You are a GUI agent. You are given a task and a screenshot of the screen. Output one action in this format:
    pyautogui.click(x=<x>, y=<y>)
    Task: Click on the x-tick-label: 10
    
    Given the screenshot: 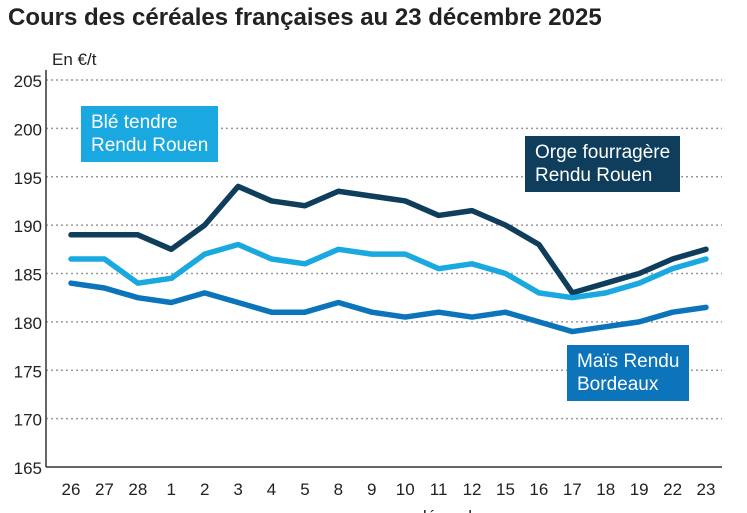 What is the action you would take?
    pyautogui.click(x=405, y=489)
    